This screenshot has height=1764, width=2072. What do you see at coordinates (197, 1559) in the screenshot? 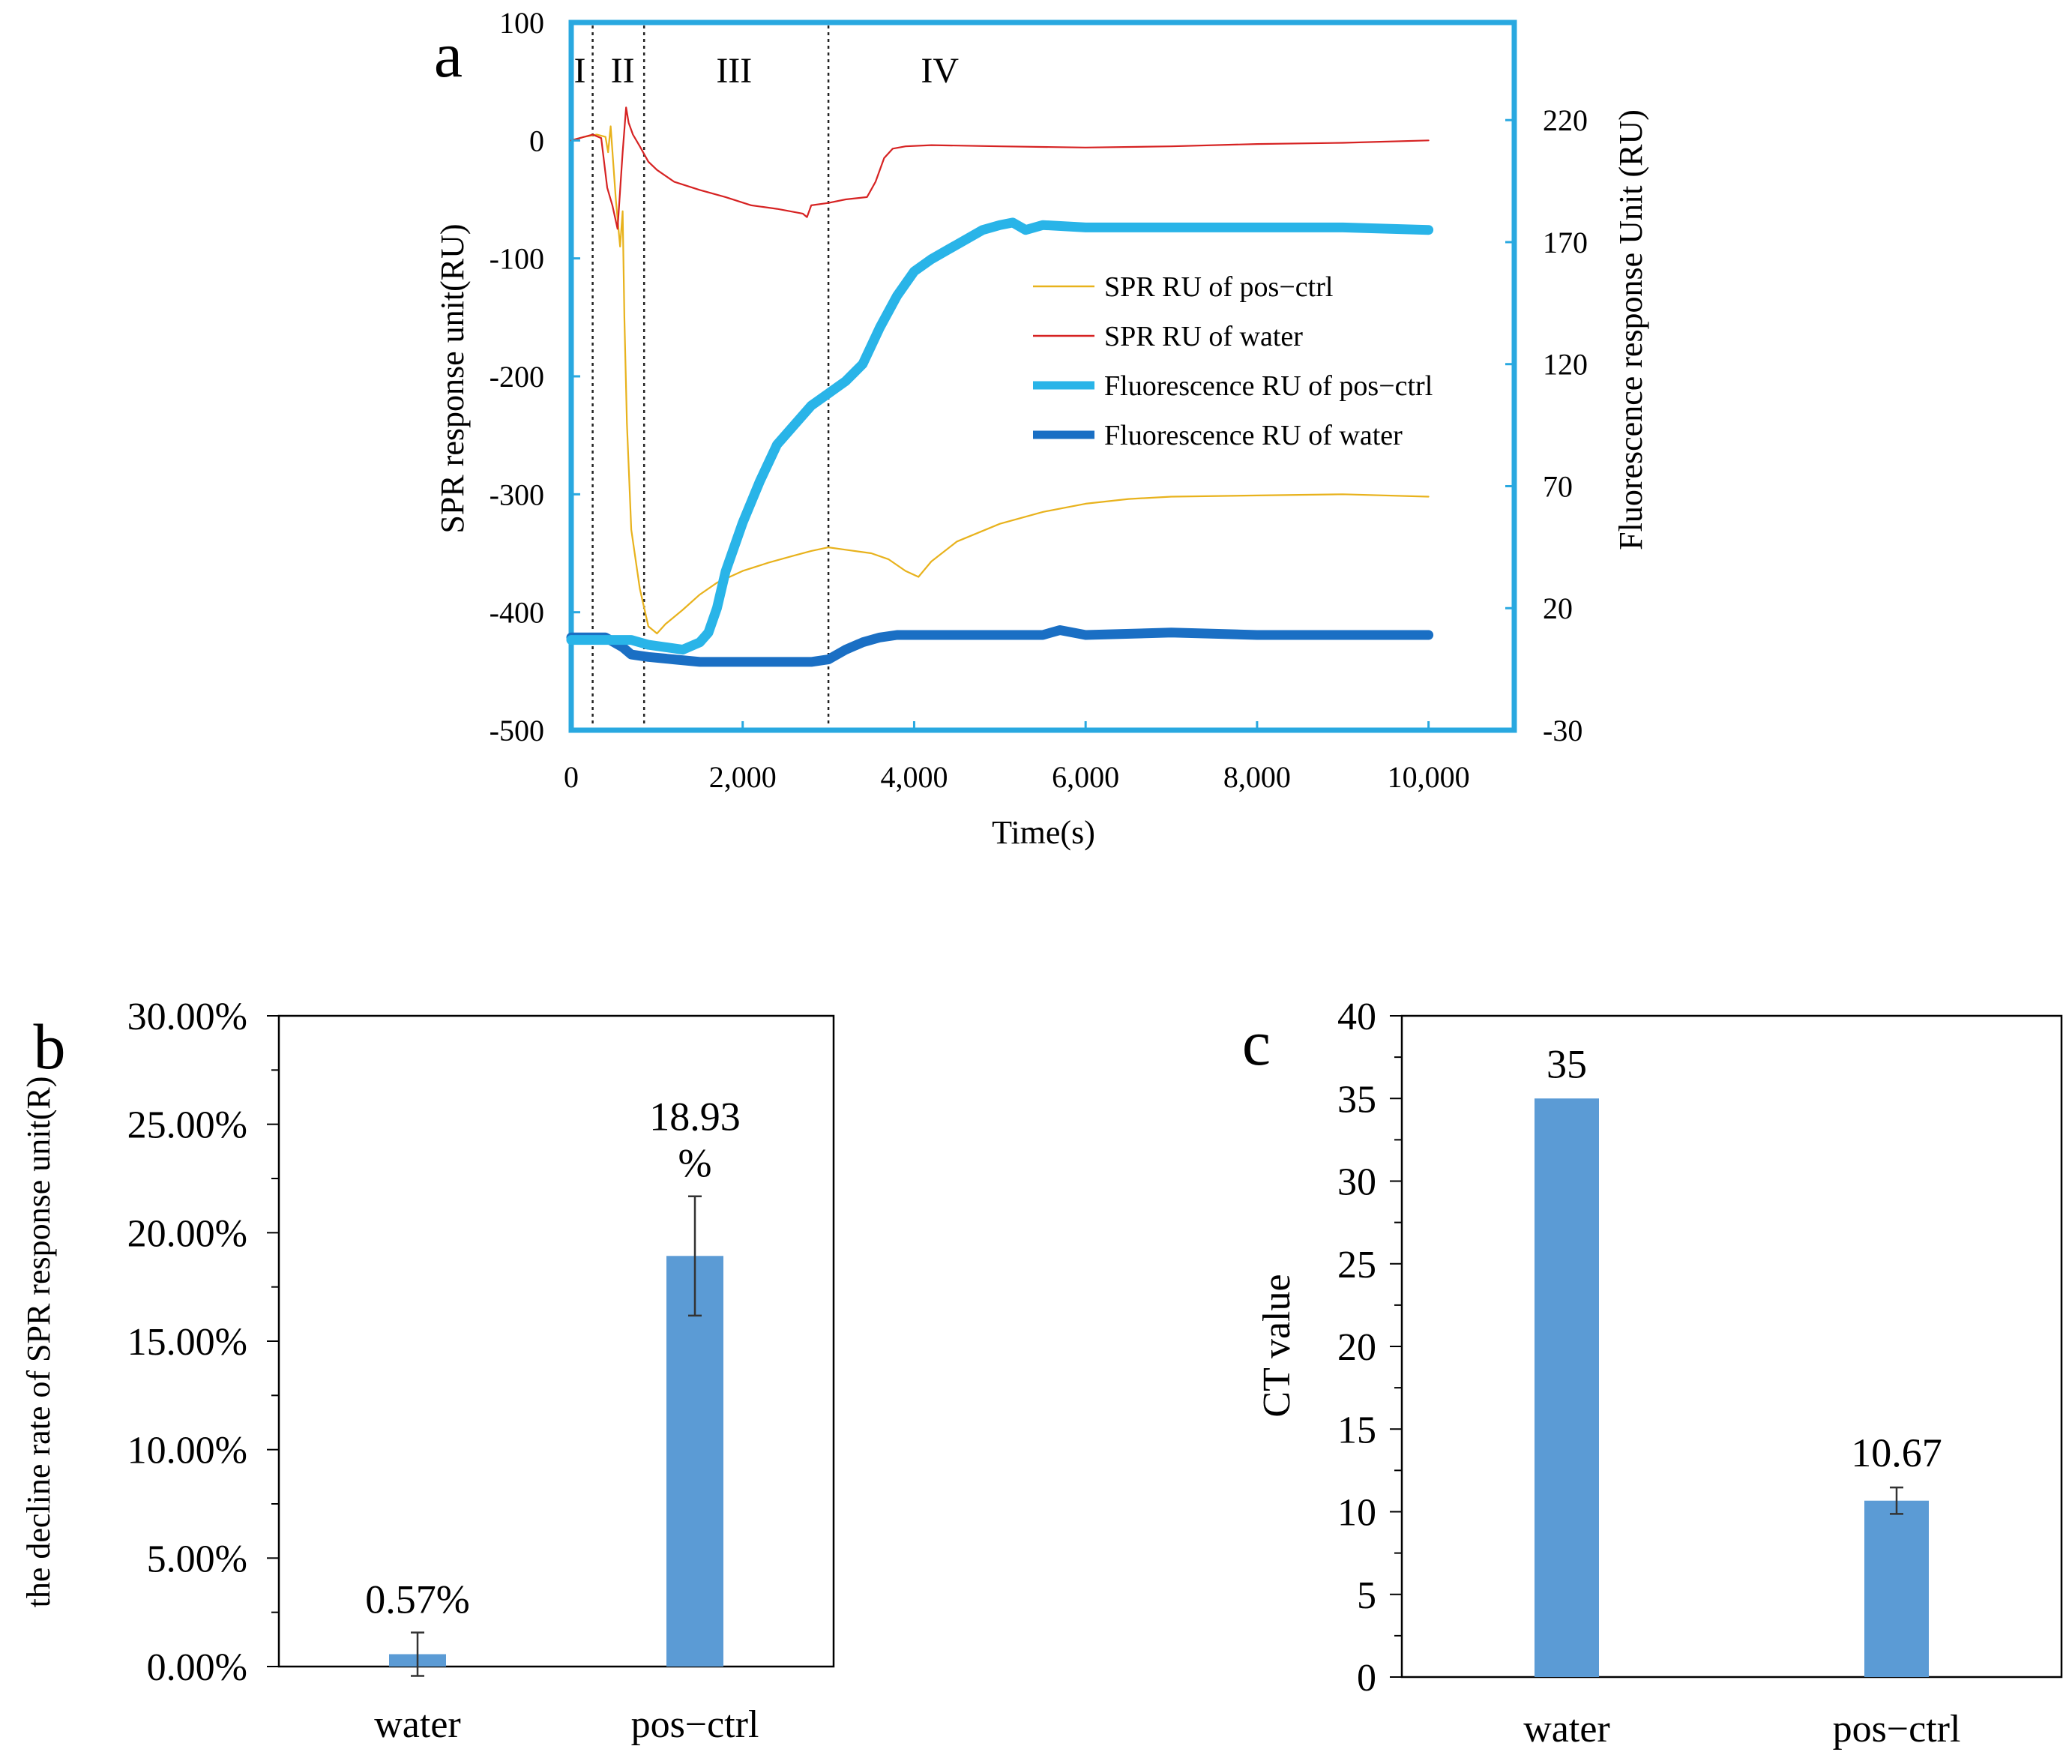
I see `y-tick-label: 5.00%` at bounding box center [197, 1559].